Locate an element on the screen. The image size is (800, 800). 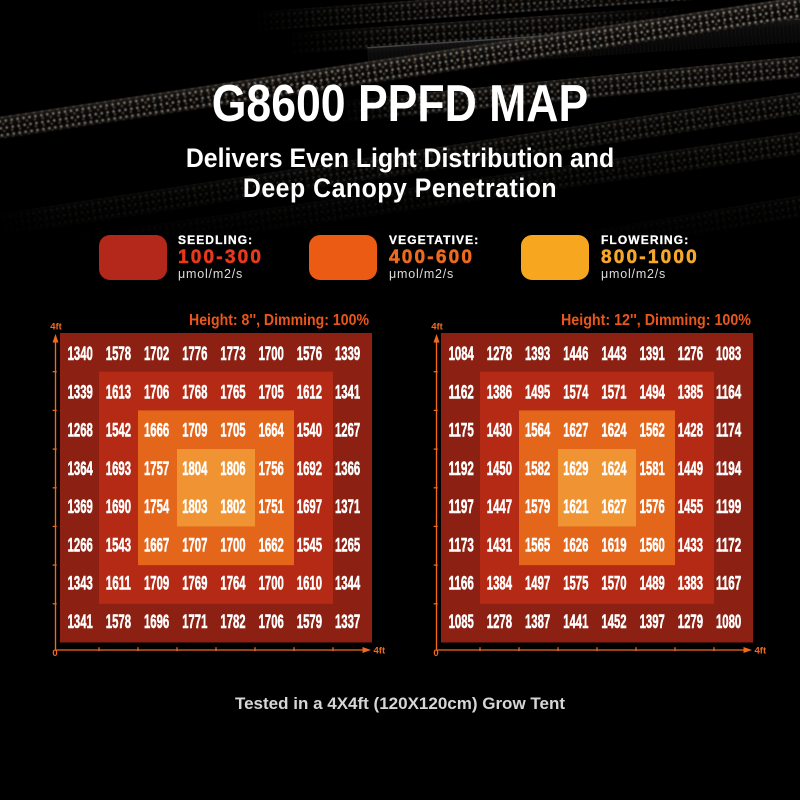
svg-text: 1773 is located at coordinates (232, 354).